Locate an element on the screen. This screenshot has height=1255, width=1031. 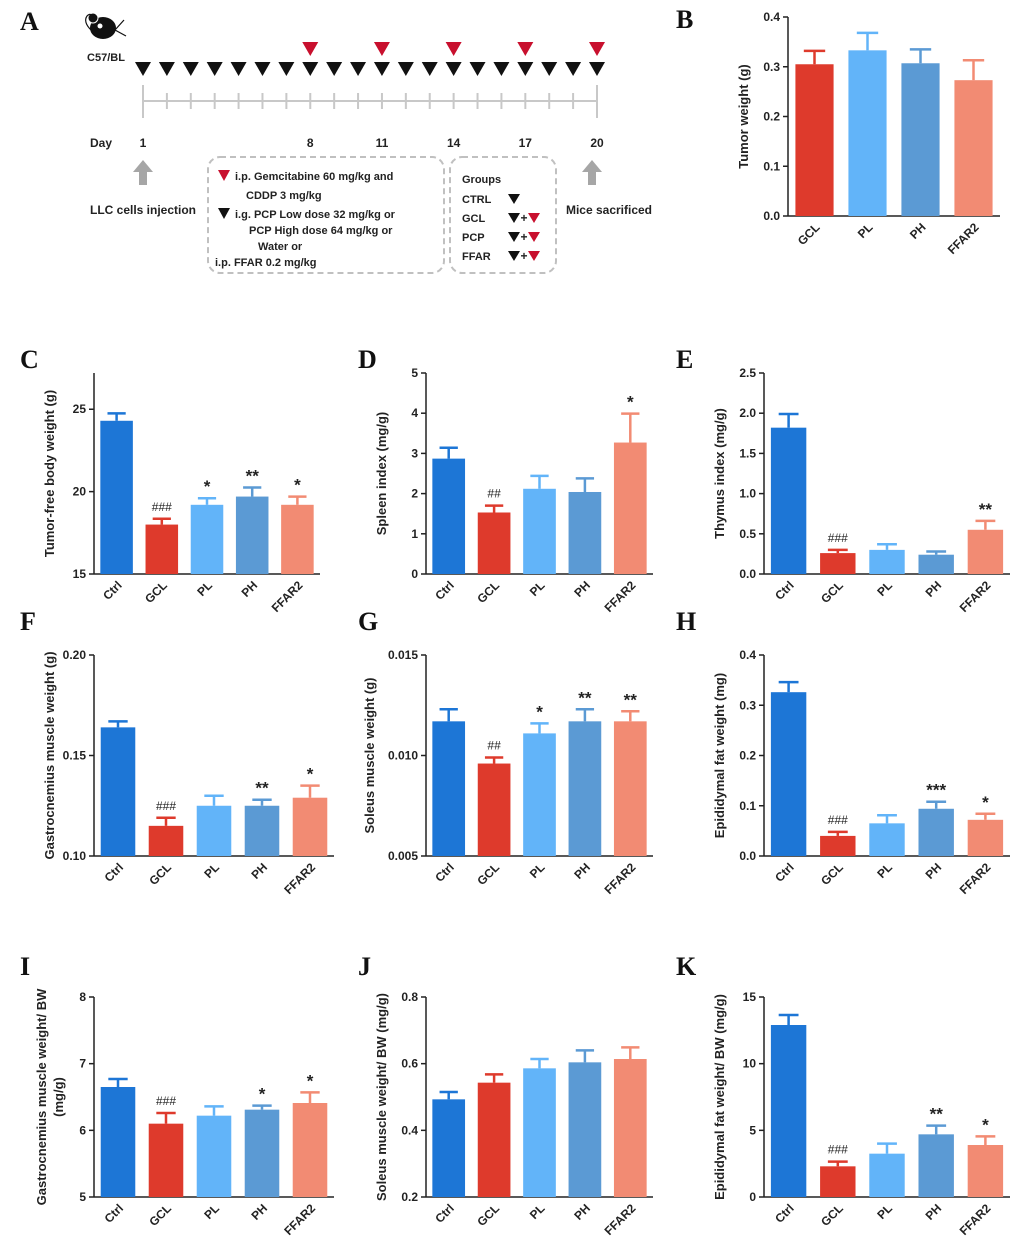
panel-label: B is located at coordinates (684, 19).